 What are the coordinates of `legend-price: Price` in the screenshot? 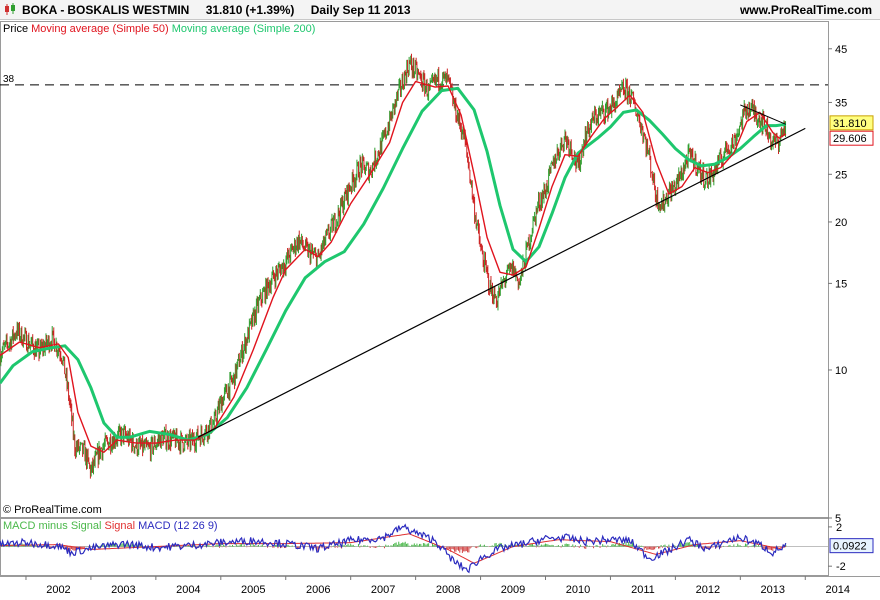 It's located at (16, 29).